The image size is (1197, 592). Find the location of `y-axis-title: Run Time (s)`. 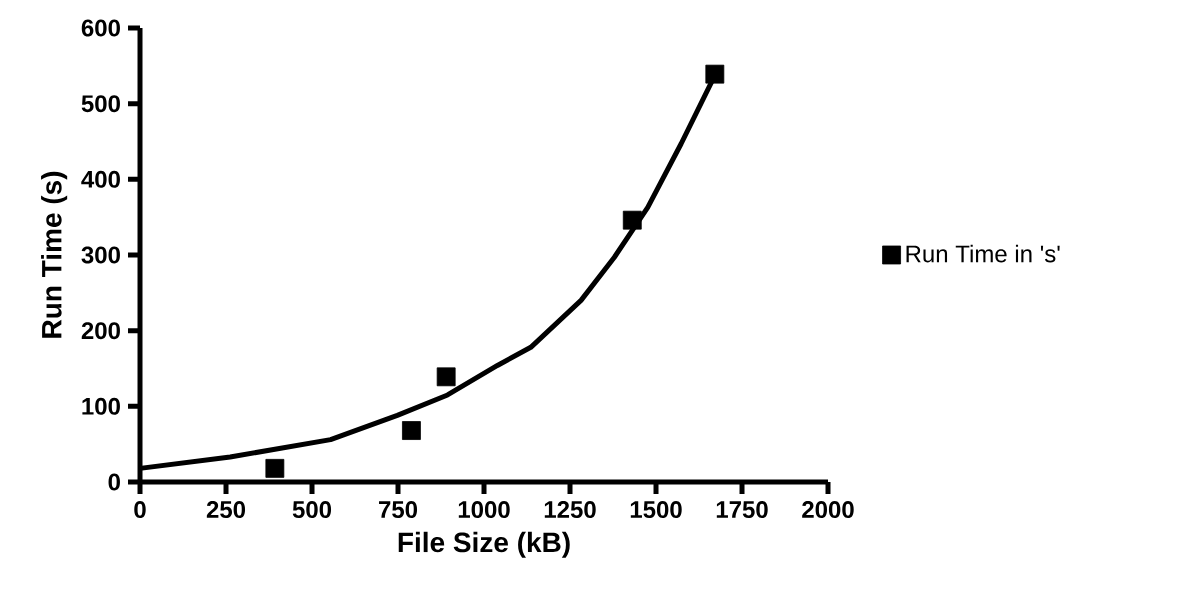

y-axis-title: Run Time (s) is located at coordinates (54, 254).